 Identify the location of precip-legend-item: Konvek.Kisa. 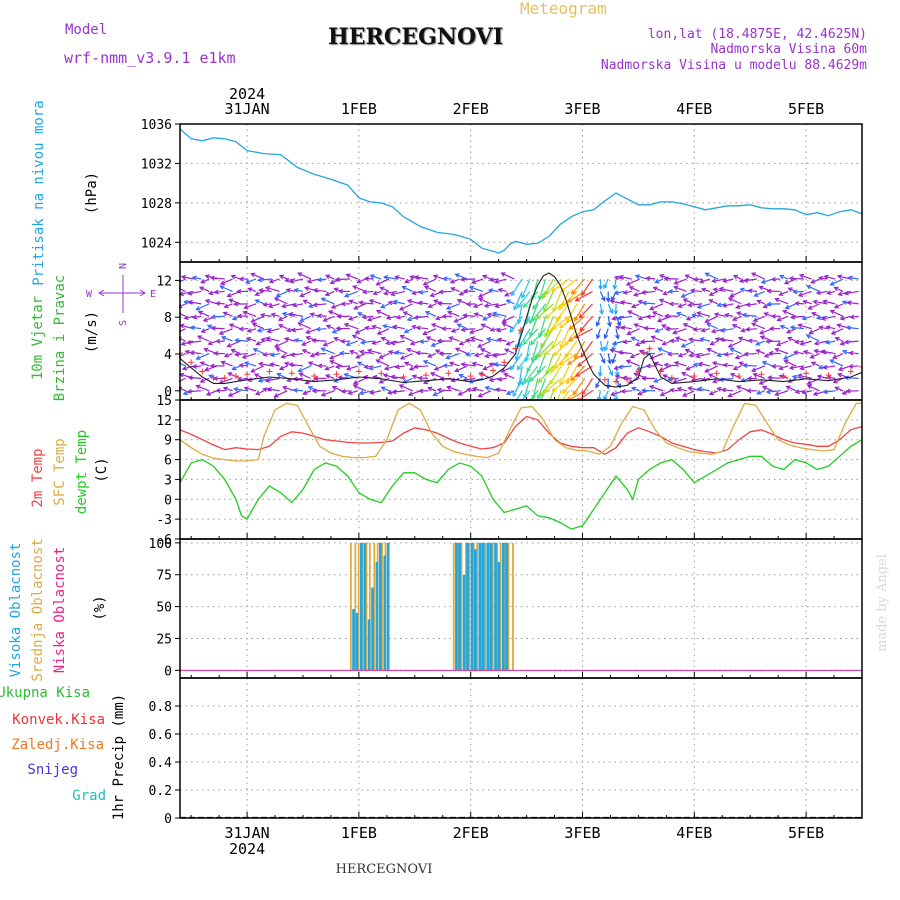
(58, 720).